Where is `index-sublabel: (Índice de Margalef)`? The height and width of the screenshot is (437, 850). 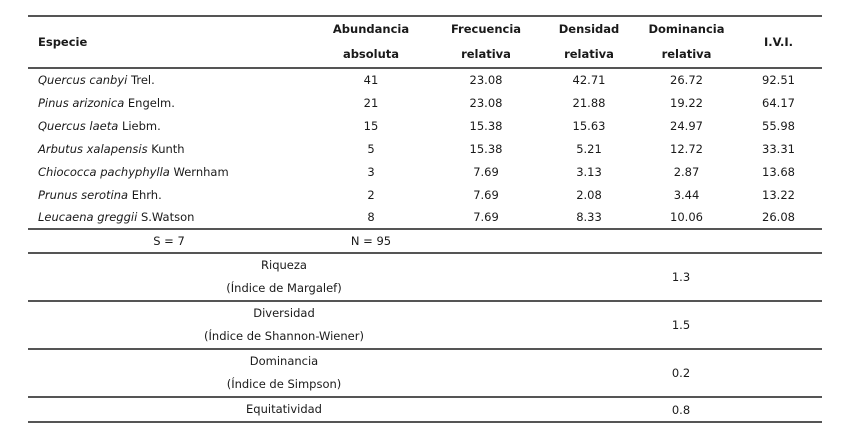 index-sublabel: (Índice de Margalef) is located at coordinates (284, 288).